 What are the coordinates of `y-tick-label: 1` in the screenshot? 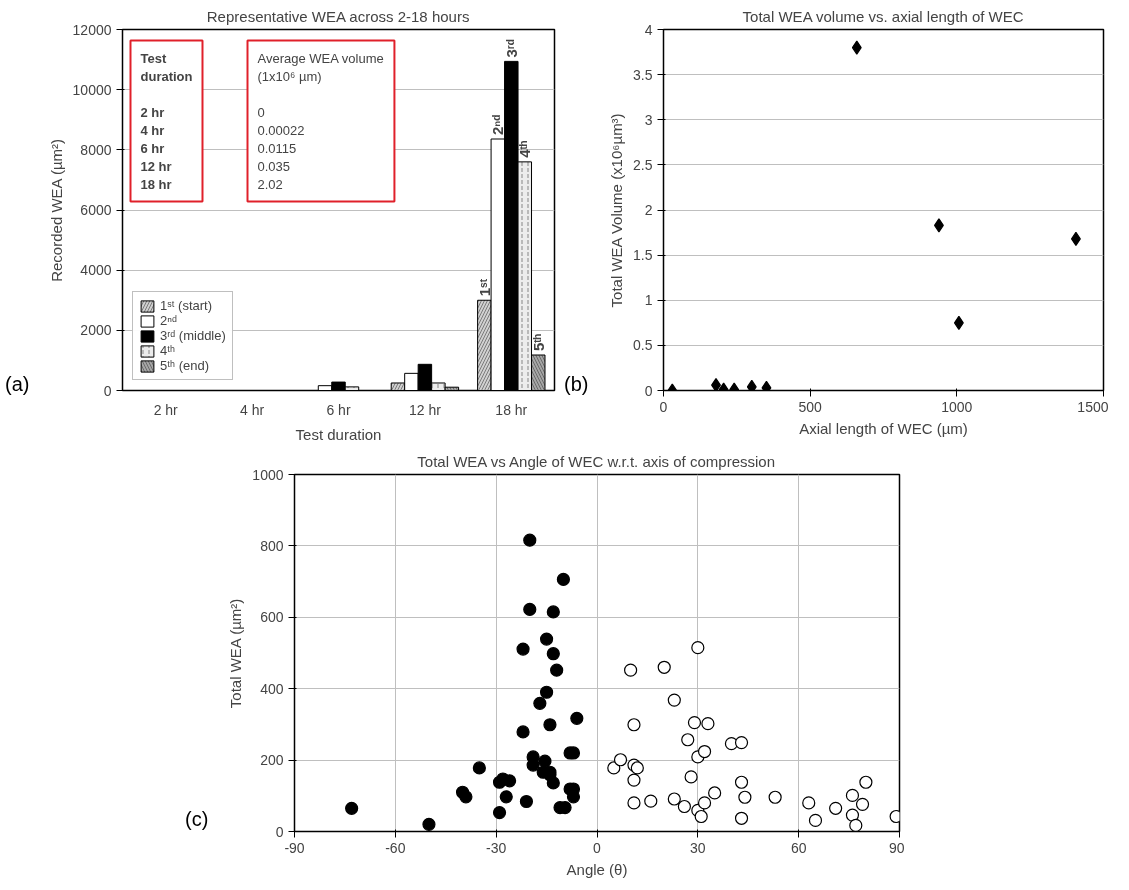 It's located at (648, 300).